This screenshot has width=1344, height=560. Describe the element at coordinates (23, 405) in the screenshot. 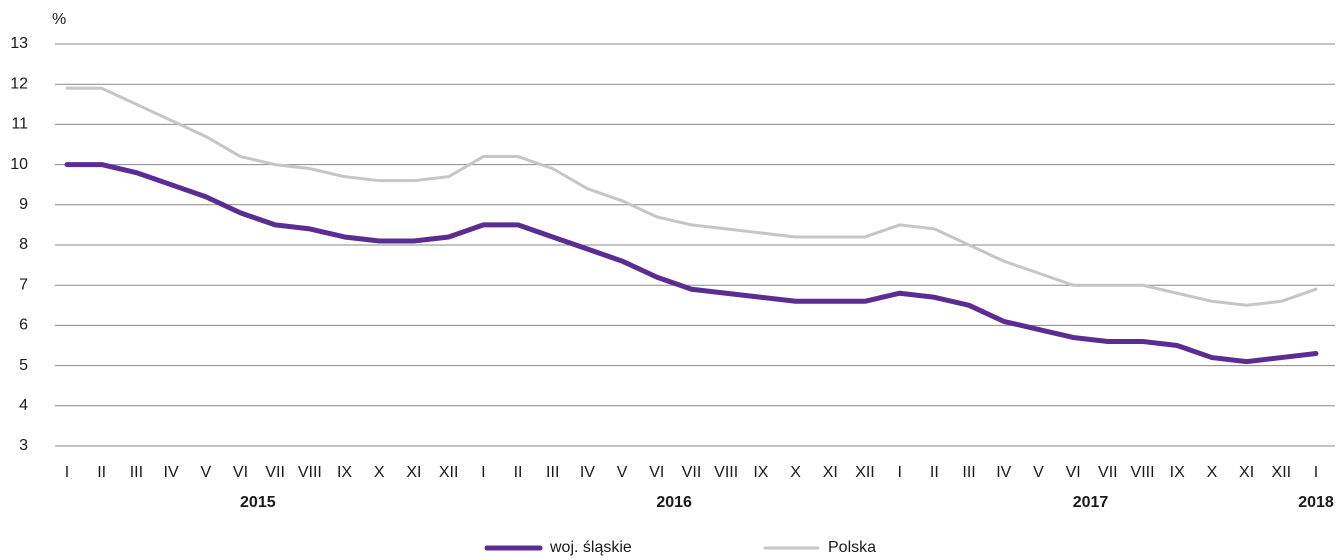

I see `y-tick-label: 4` at that location.